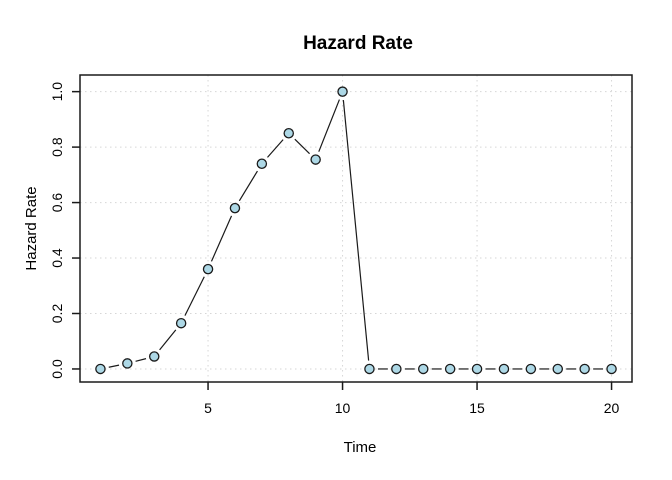  Describe the element at coordinates (57, 92) in the screenshot. I see `y-tick-label: 1.0` at that location.